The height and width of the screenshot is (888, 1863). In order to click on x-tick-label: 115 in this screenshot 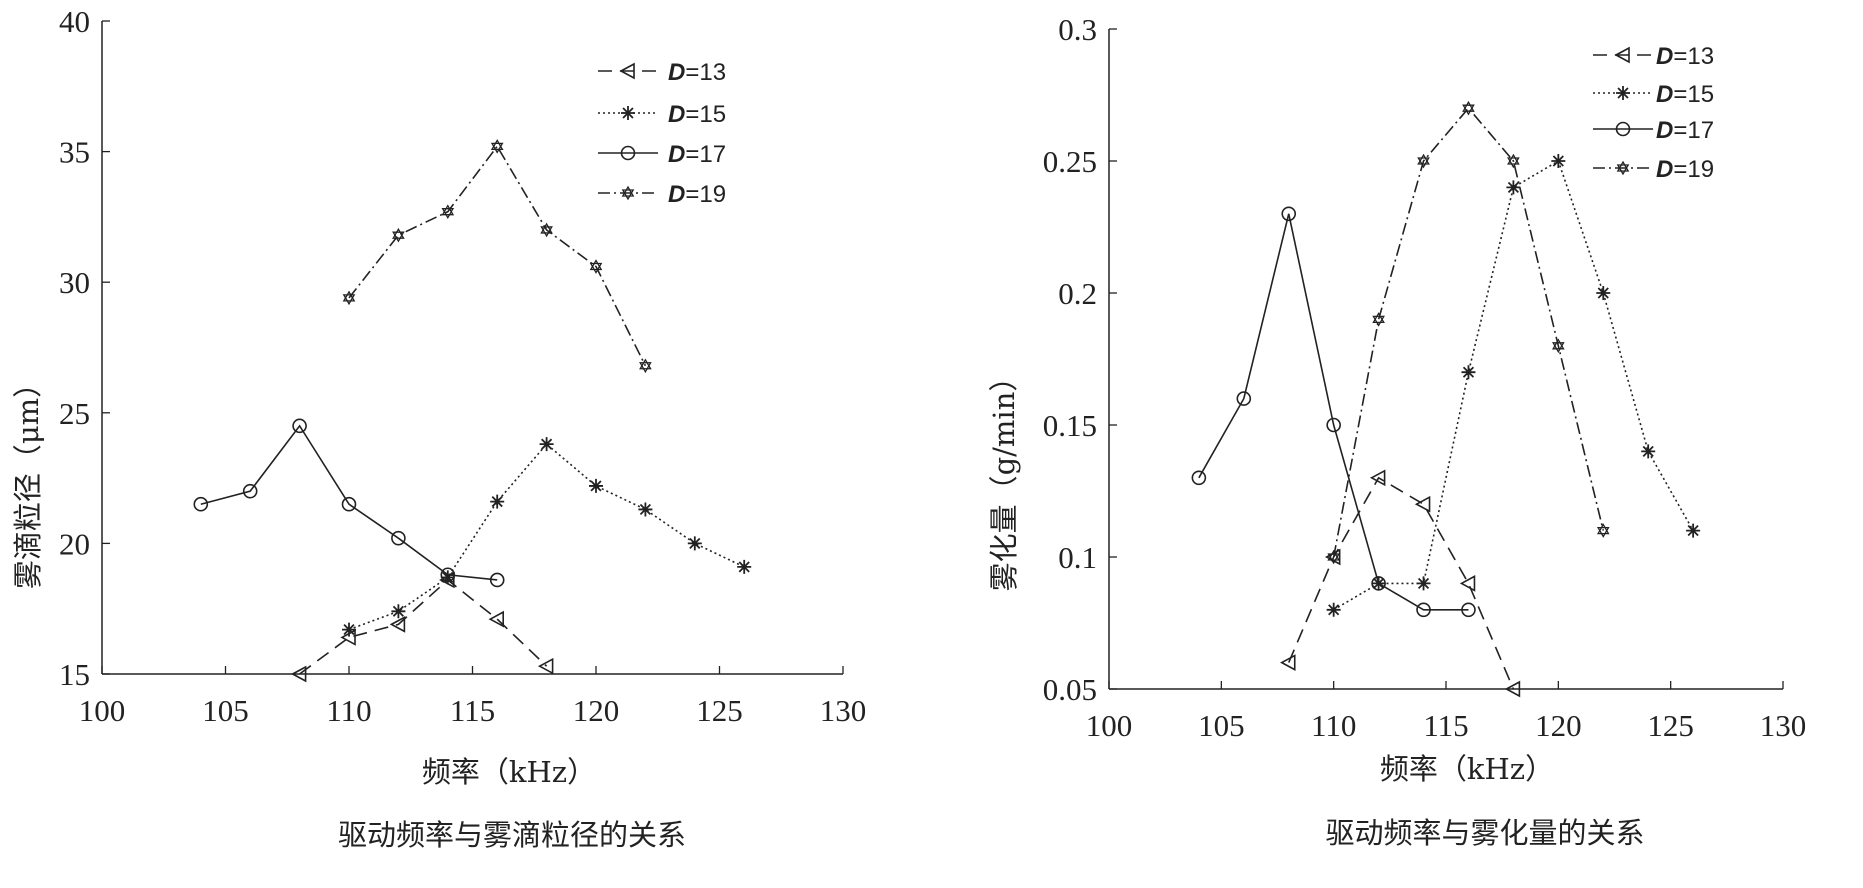, I will do `click(1445, 725)`.